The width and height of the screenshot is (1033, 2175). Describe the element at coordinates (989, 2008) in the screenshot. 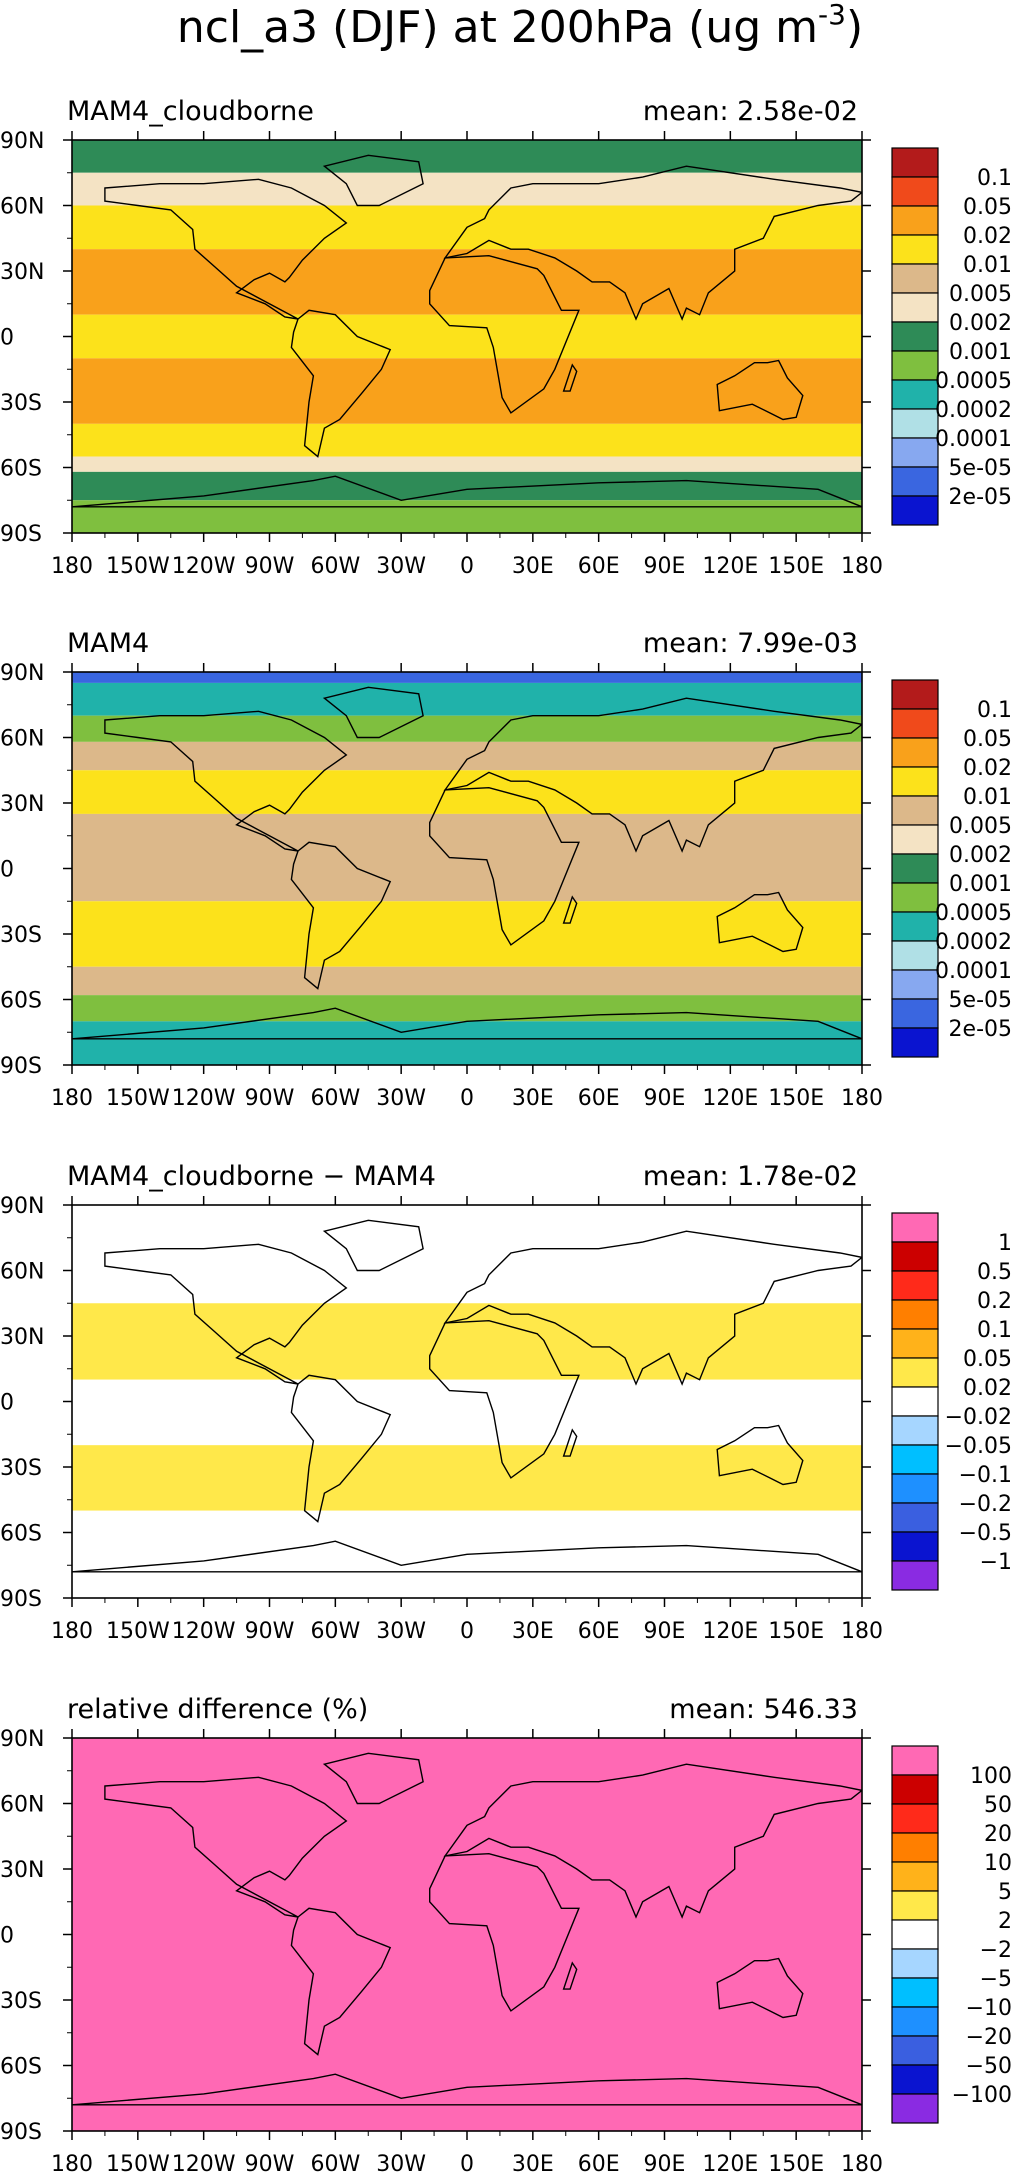

I see `colorbar-label: −10` at that location.